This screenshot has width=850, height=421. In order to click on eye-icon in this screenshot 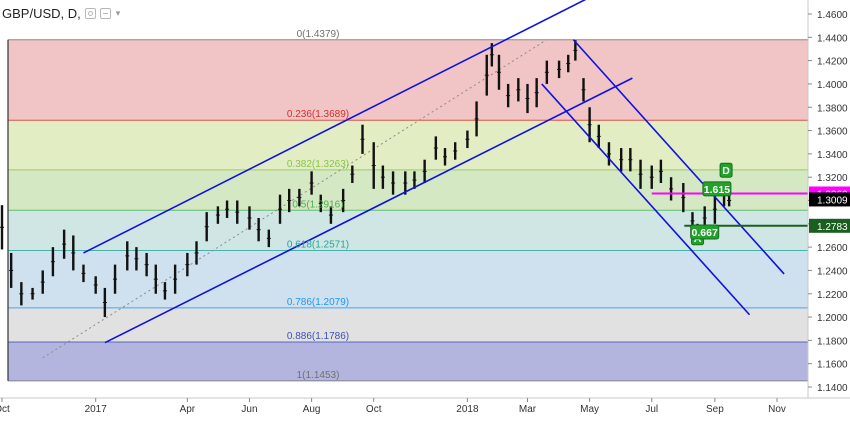, I will do `click(90, 13)`.